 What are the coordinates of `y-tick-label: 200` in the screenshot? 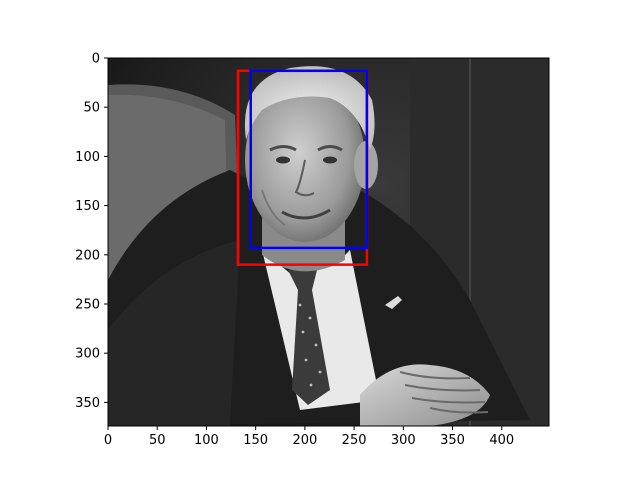 It's located at (87, 255).